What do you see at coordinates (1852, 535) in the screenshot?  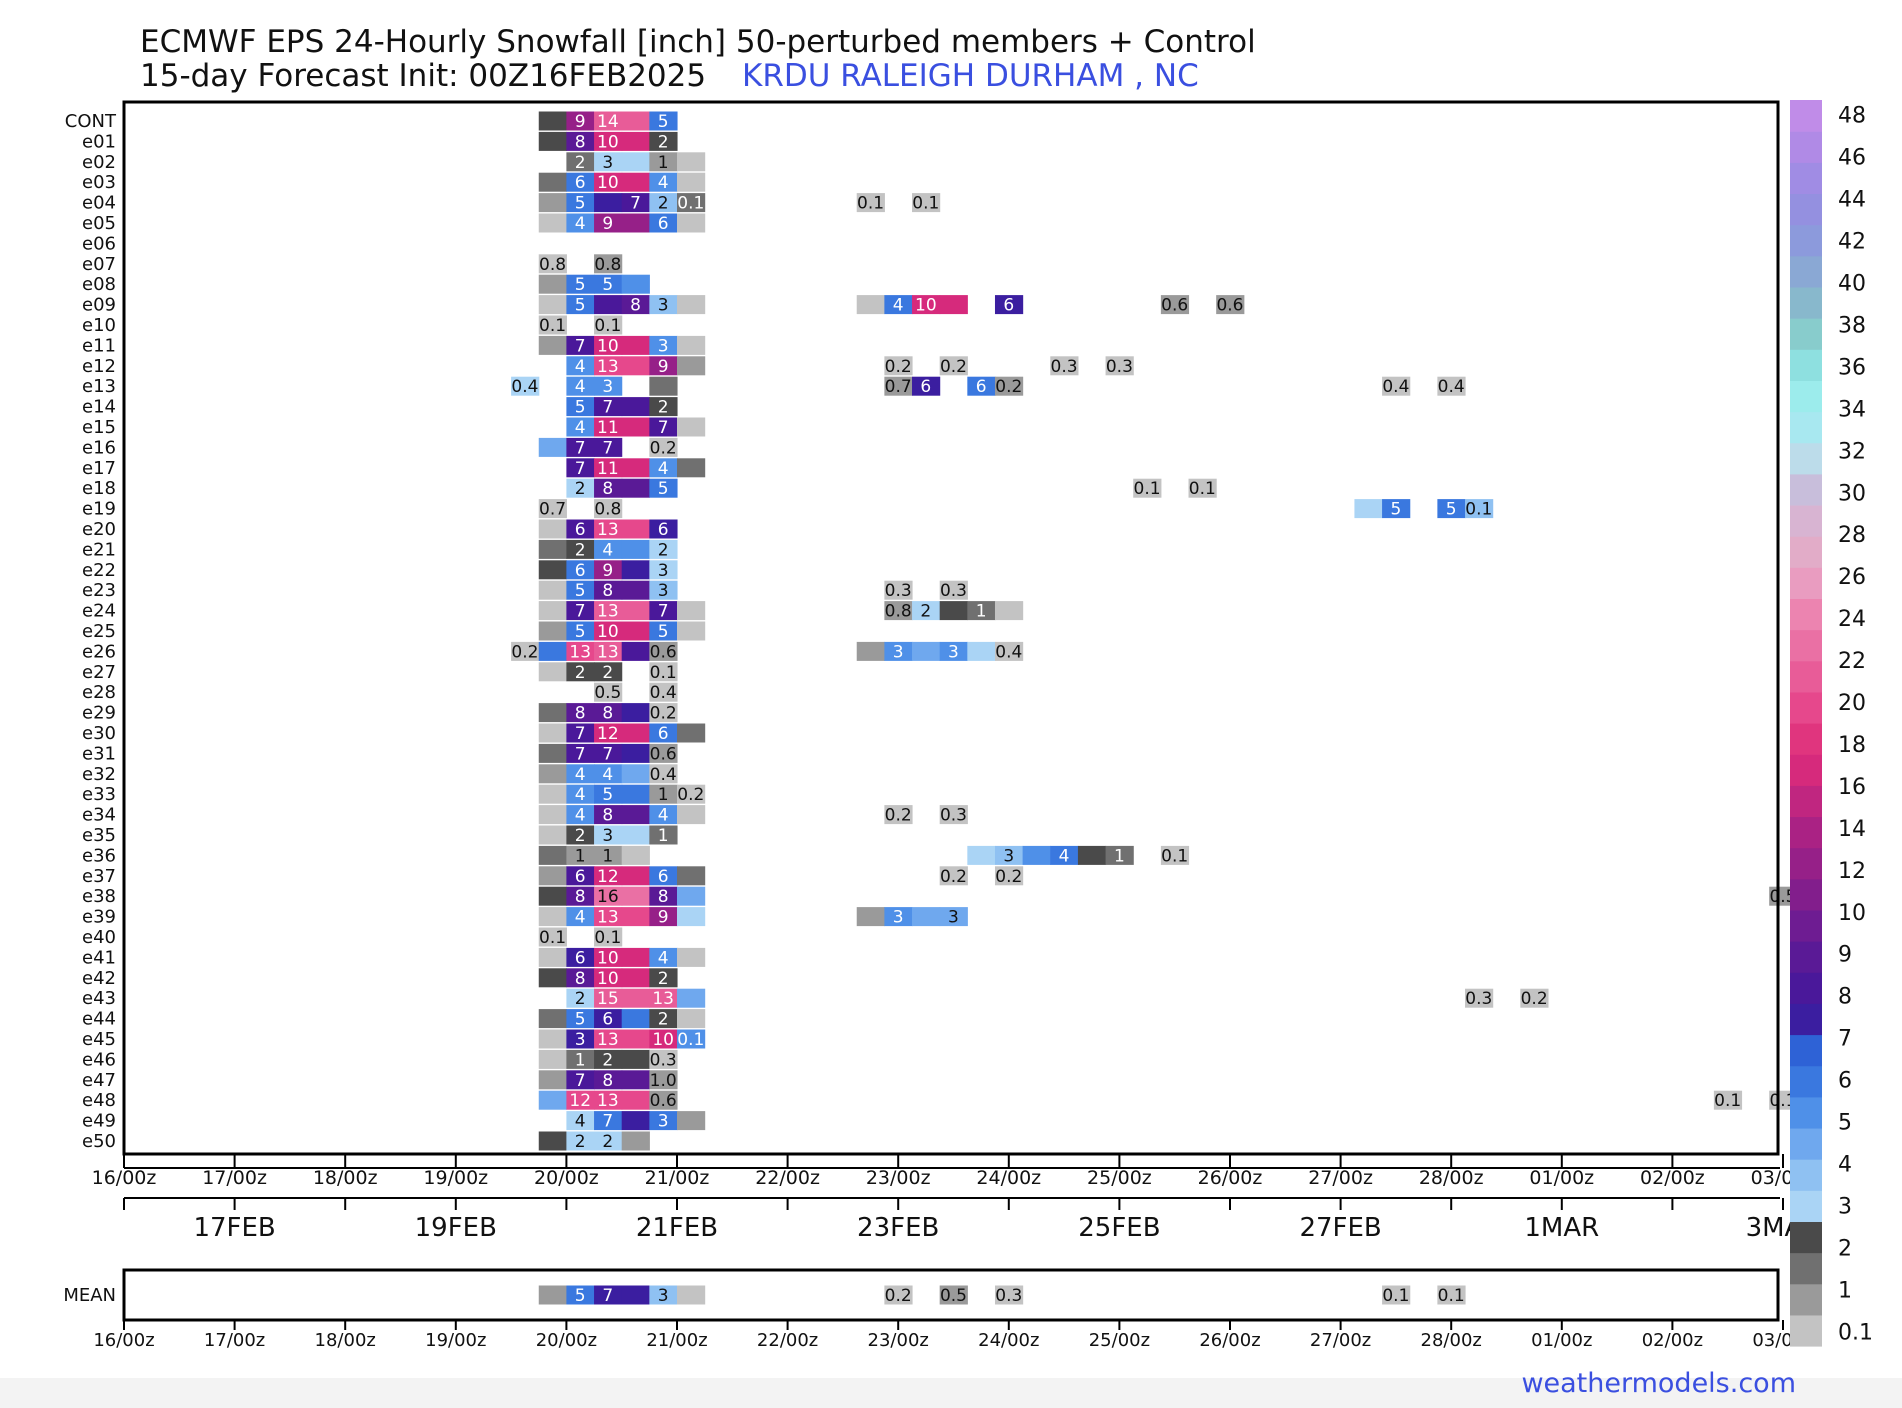 I see `colorbar-tick-label: 28` at bounding box center [1852, 535].